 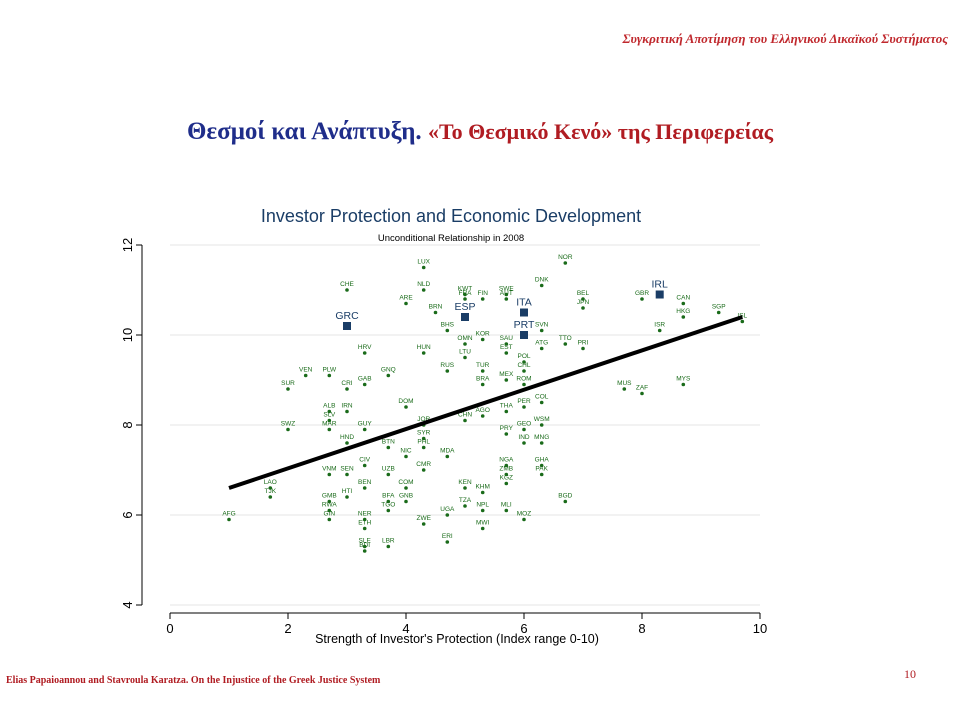 What do you see at coordinates (329, 370) in the screenshot?
I see `data-point-label: PLW` at bounding box center [329, 370].